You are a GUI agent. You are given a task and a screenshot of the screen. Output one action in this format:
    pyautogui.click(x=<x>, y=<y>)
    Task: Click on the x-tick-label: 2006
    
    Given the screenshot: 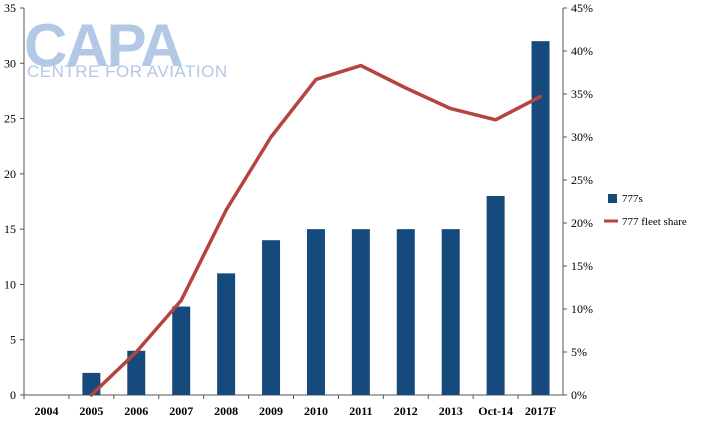 What is the action you would take?
    pyautogui.click(x=136, y=411)
    